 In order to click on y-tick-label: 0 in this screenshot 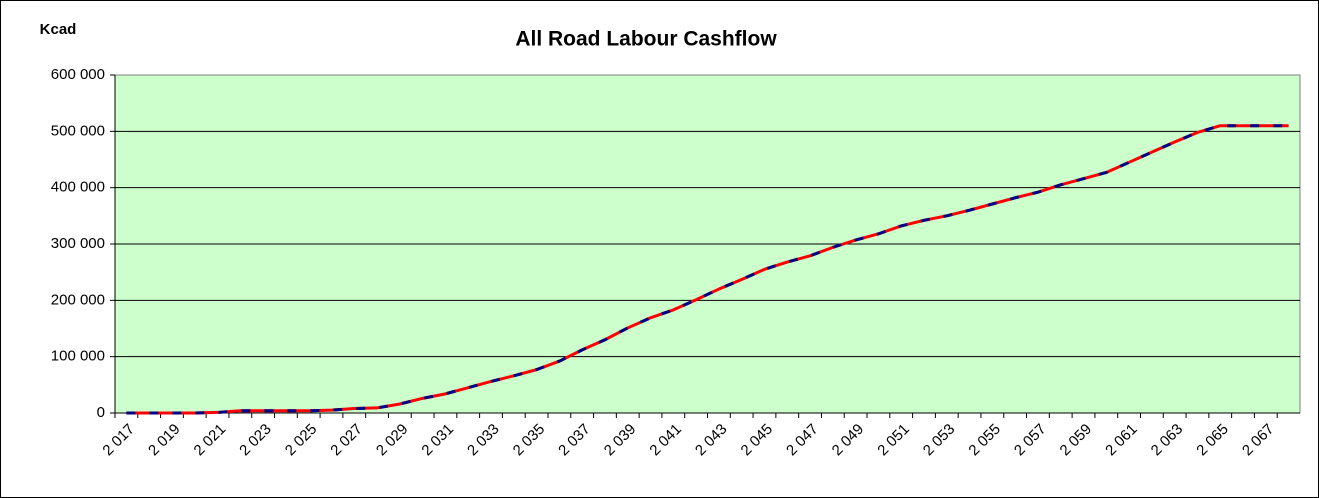, I will do `click(101, 412)`.